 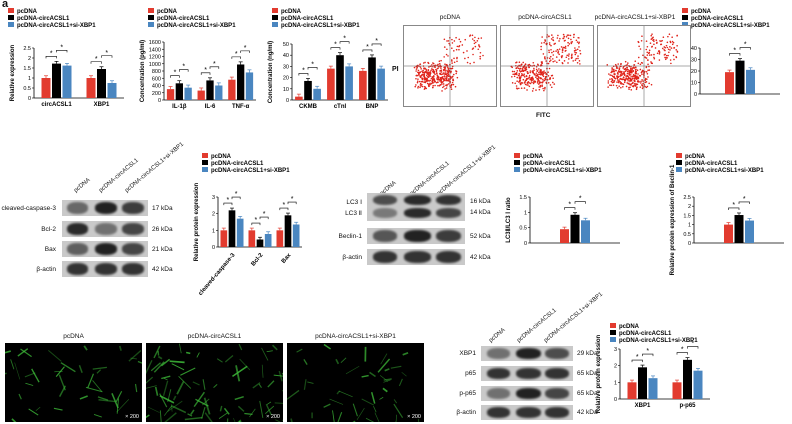 What do you see at coordinates (56, 105) in the screenshot?
I see `category-label: circACSL1` at bounding box center [56, 105].